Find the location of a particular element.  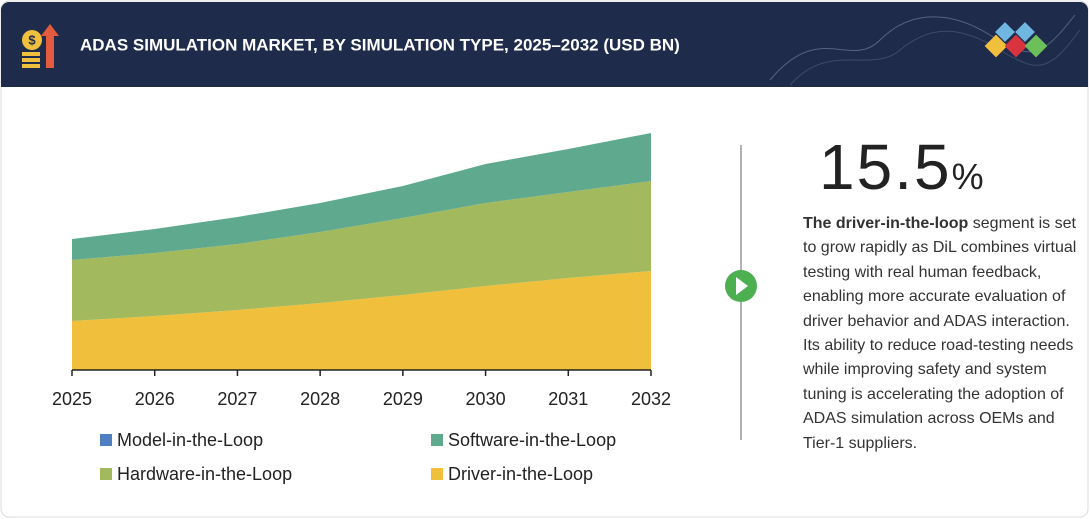

play-arrow is located at coordinates (742, 286).